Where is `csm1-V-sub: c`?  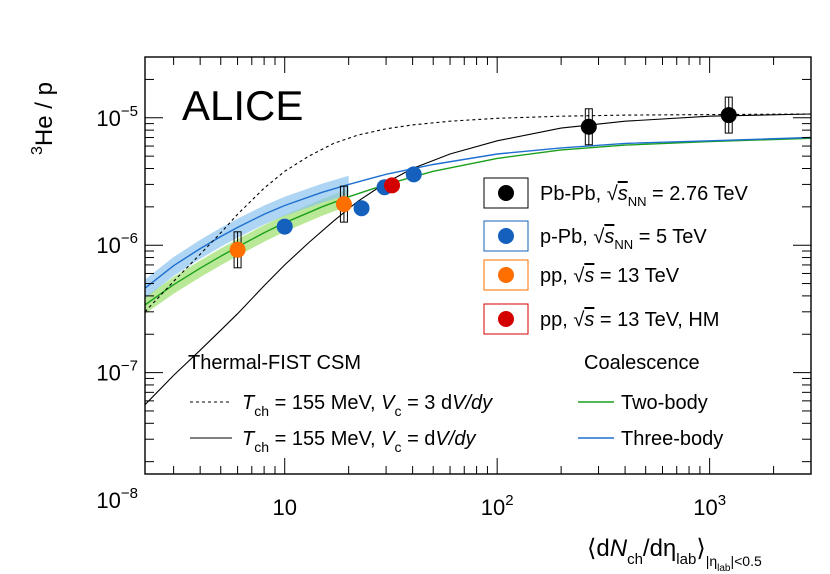 csm1-V-sub: c is located at coordinates (398, 447).